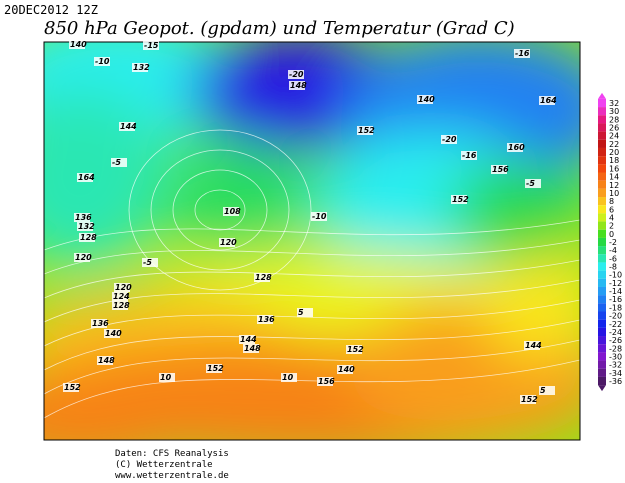  Describe the element at coordinates (615, 373) in the screenshot. I see `colorbar-label: -34` at that location.